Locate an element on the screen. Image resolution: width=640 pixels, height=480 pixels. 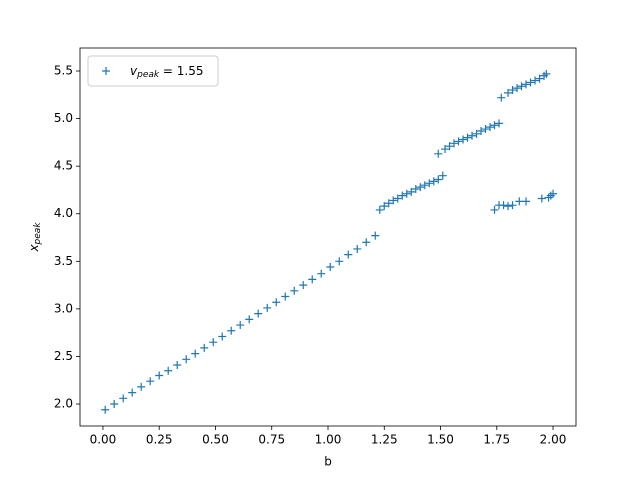
y-tick-label: 2.5 is located at coordinates (63, 356).